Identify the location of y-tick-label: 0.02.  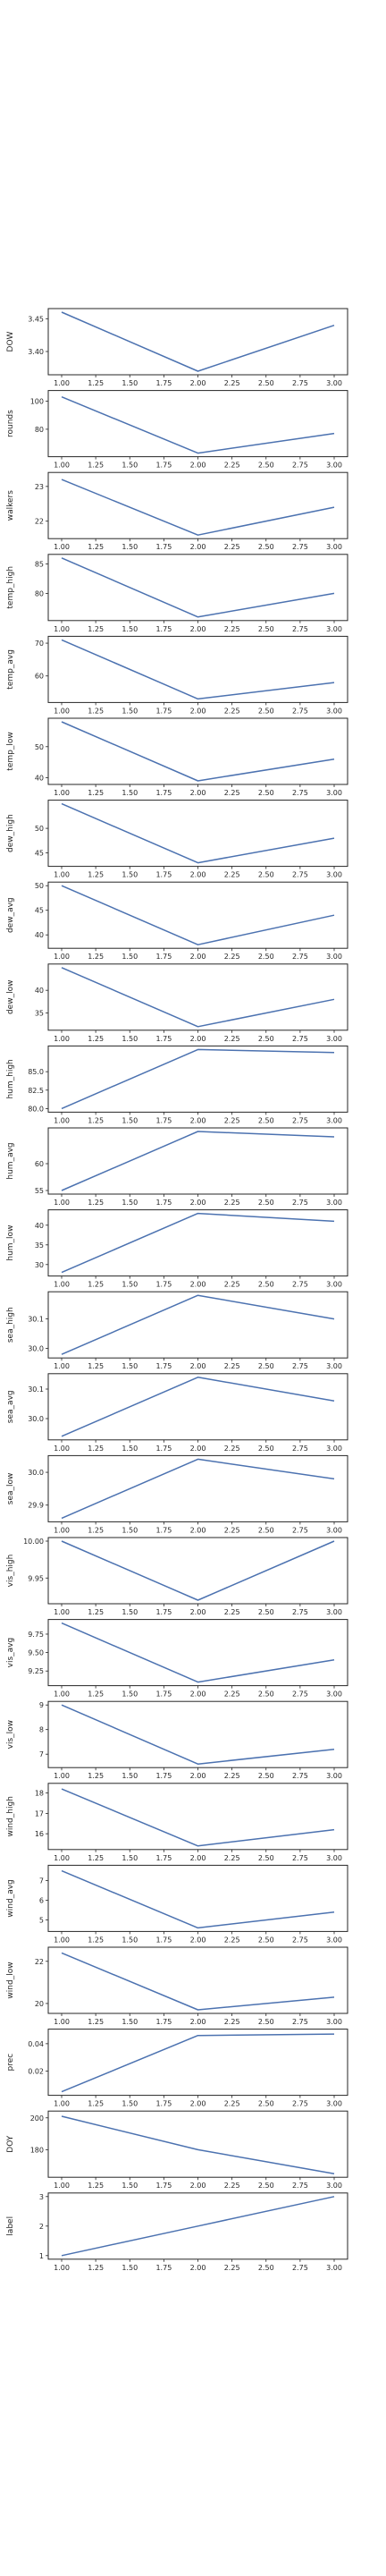
(36, 2072).